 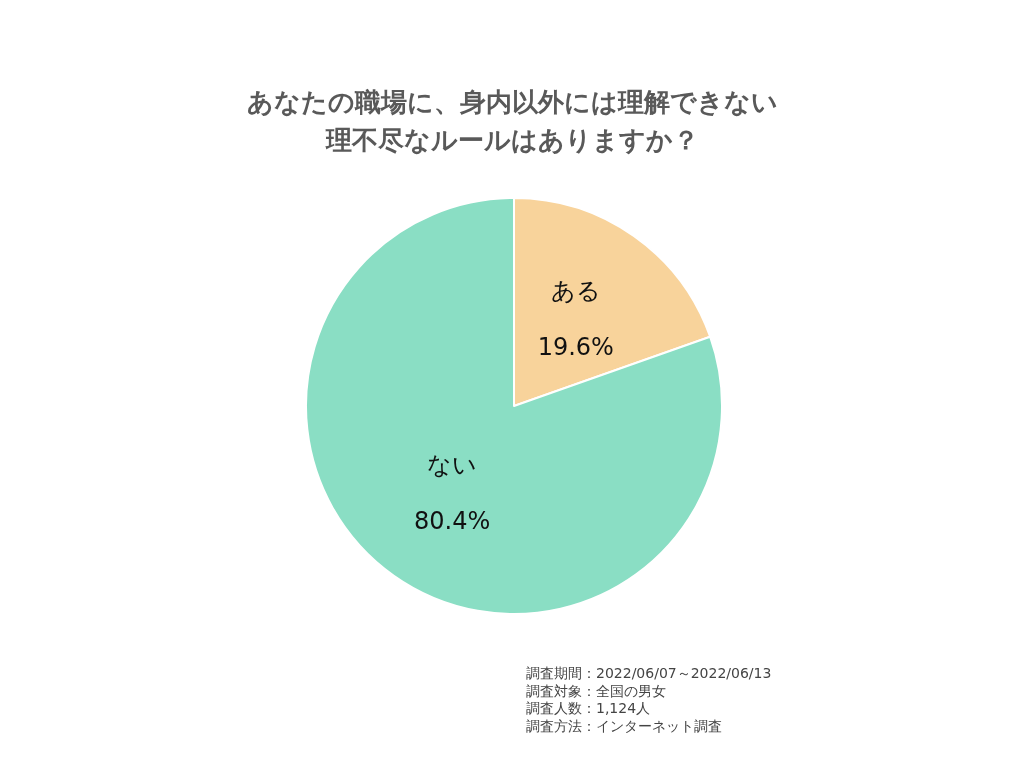 What do you see at coordinates (588, 708) in the screenshot?
I see `text: 調査人数：1,124人` at bounding box center [588, 708].